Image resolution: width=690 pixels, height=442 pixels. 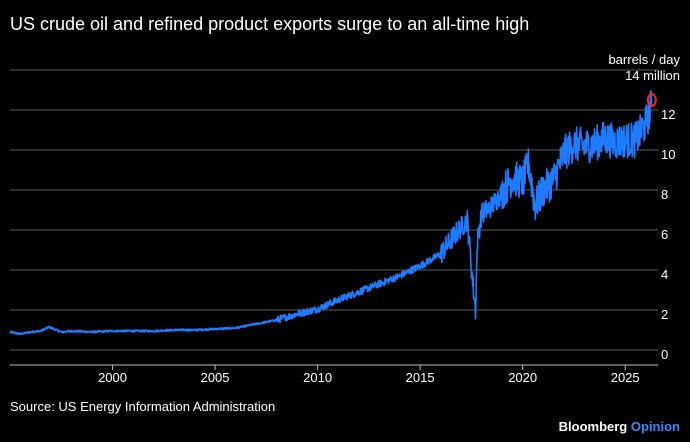 What do you see at coordinates (215, 377) in the screenshot?
I see `x-tick-label-2005: 2005` at bounding box center [215, 377].